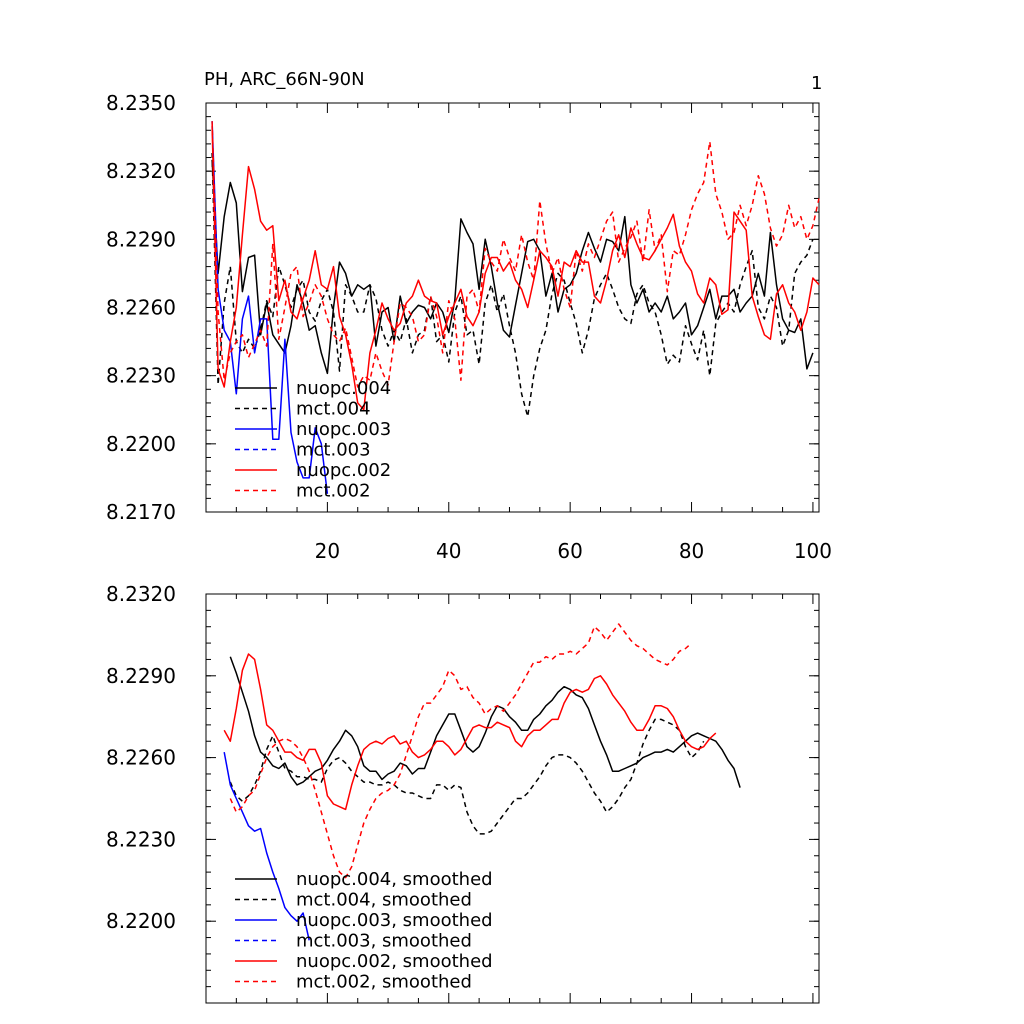  What do you see at coordinates (343, 429) in the screenshot?
I see `legend-label: nuopc.003` at bounding box center [343, 429].